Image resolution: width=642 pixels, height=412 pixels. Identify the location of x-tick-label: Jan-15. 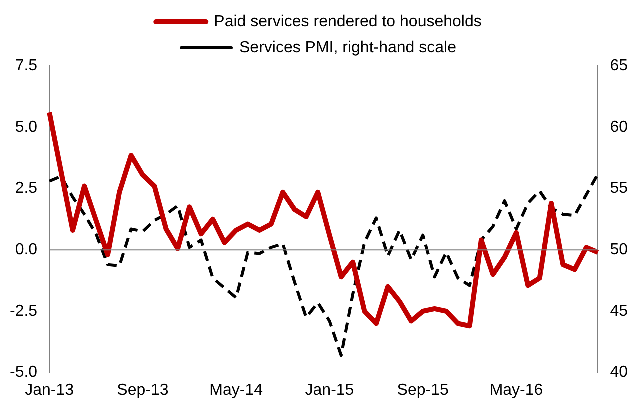
(329, 390).